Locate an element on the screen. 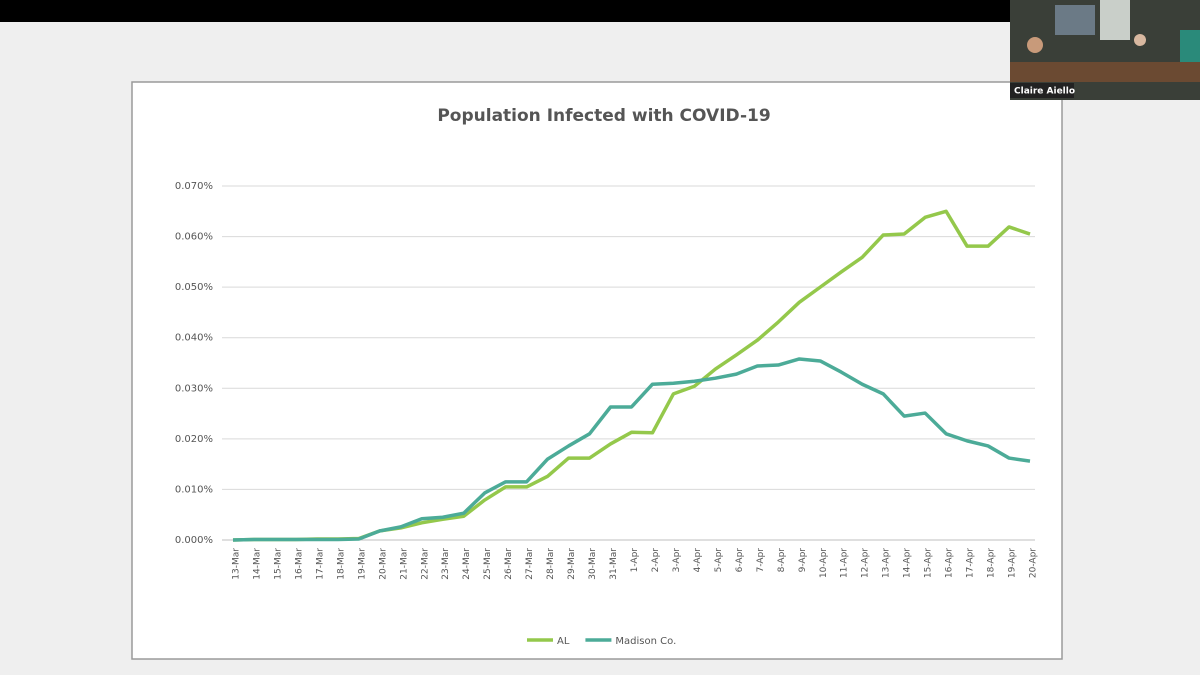 This screenshot has height=675, width=1200. table is located at coordinates (1105, 72).